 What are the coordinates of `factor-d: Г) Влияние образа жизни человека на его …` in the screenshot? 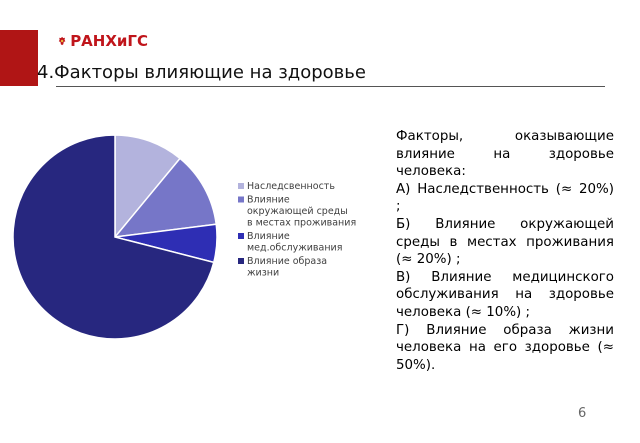 It's located at (505, 347).